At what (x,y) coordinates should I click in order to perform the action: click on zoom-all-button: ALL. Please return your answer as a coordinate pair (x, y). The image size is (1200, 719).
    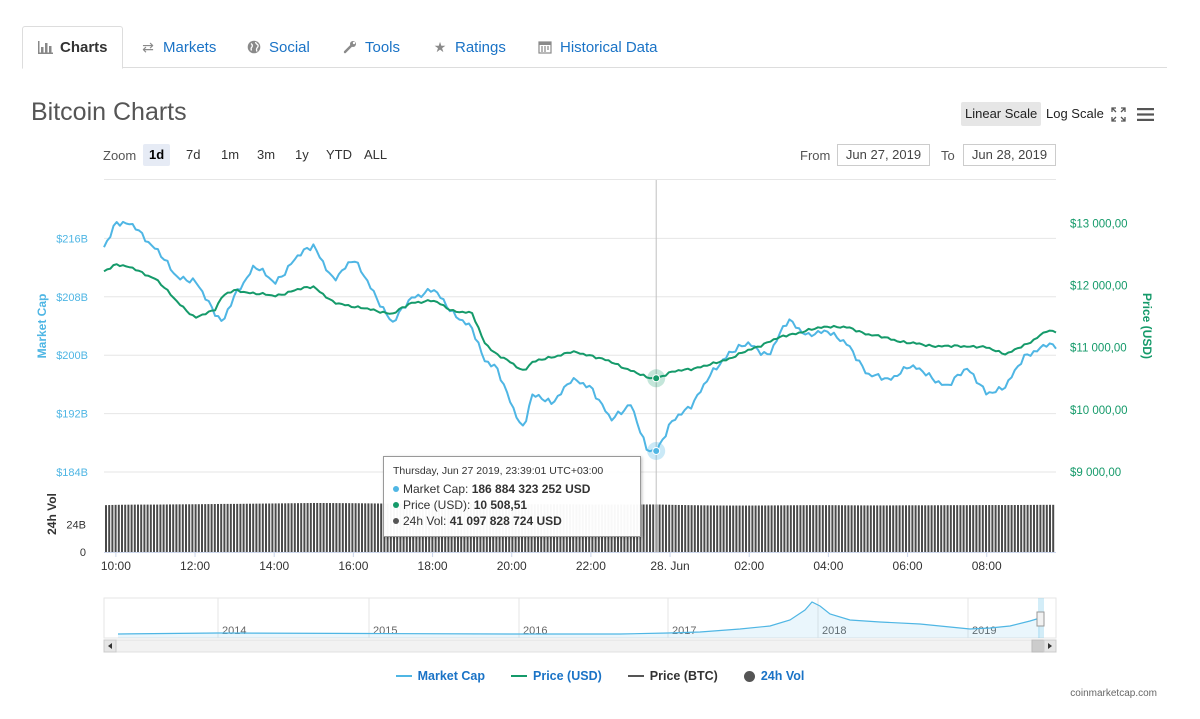
    Looking at the image, I should click on (376, 154).